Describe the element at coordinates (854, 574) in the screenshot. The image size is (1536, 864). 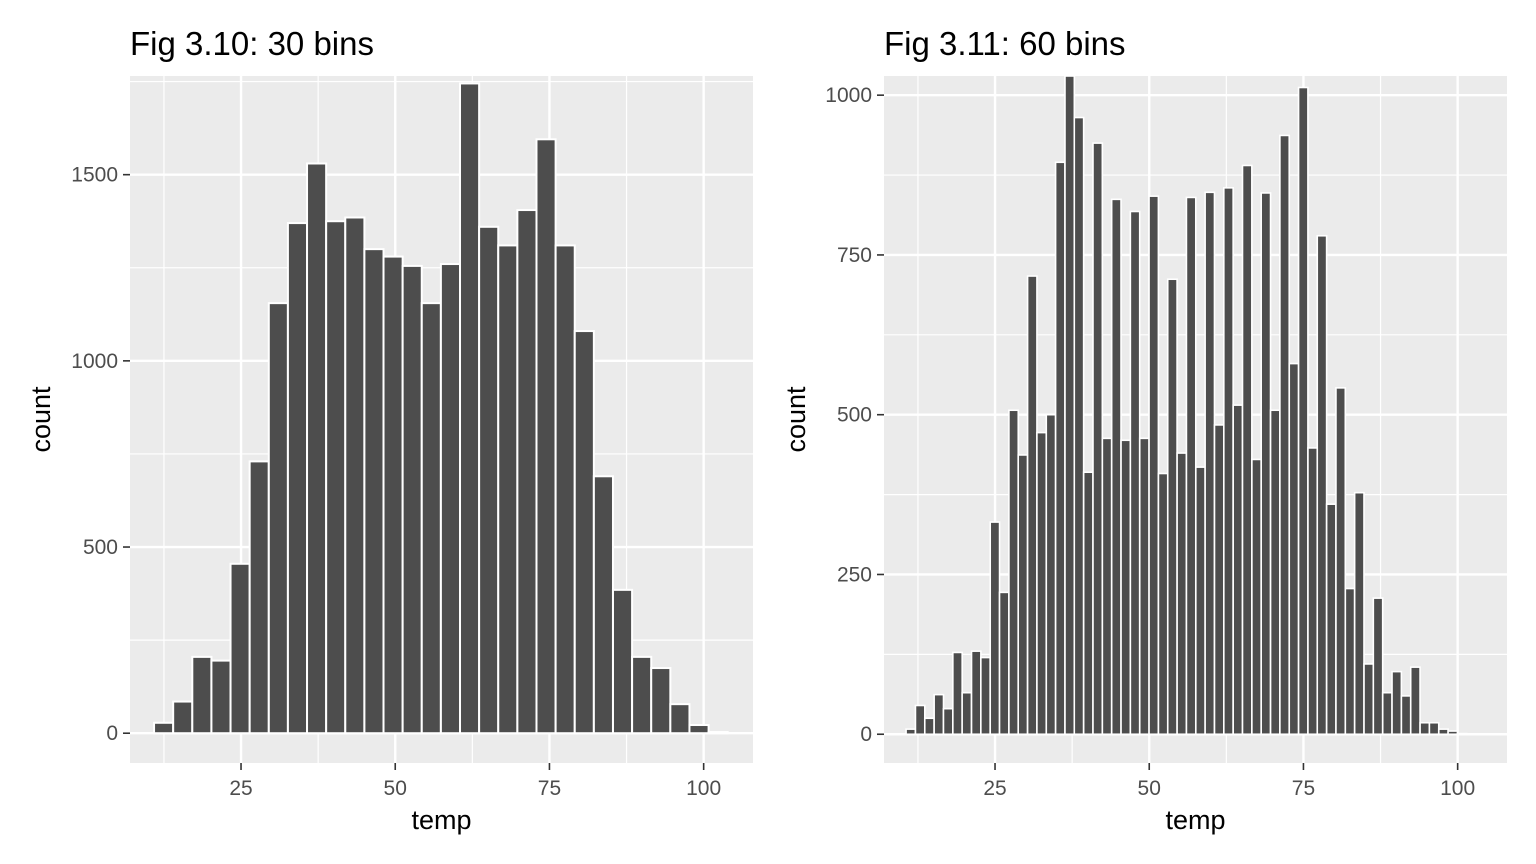
I see `y-tick-label: 250` at that location.